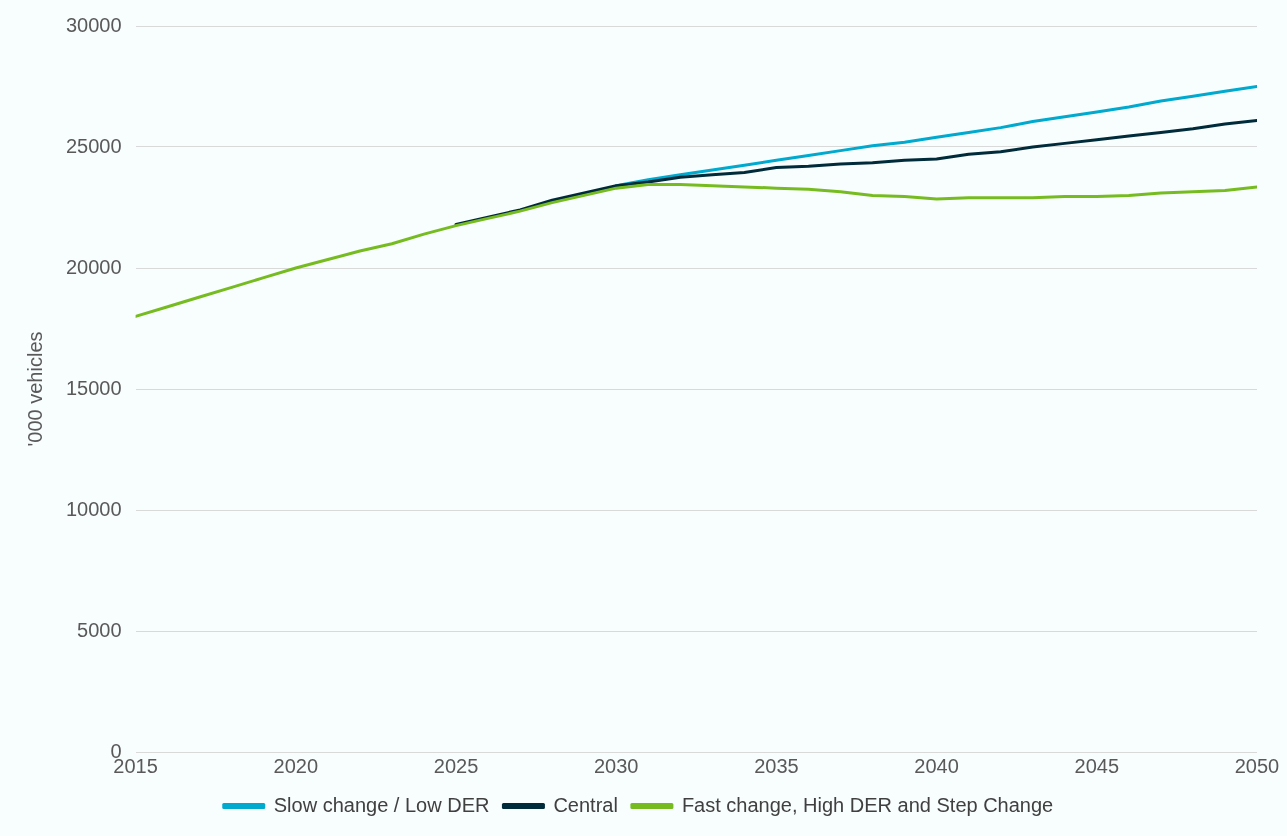 This screenshot has width=1287, height=836. What do you see at coordinates (93, 24) in the screenshot?
I see `y-tick-label: 30000` at bounding box center [93, 24].